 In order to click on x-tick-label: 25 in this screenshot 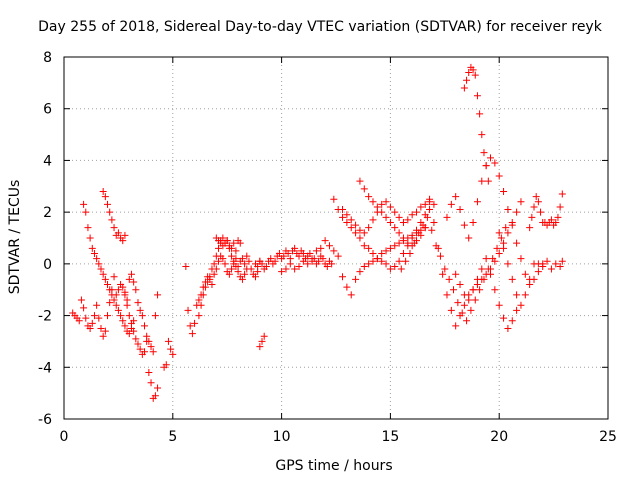, I will do `click(608, 437)`.